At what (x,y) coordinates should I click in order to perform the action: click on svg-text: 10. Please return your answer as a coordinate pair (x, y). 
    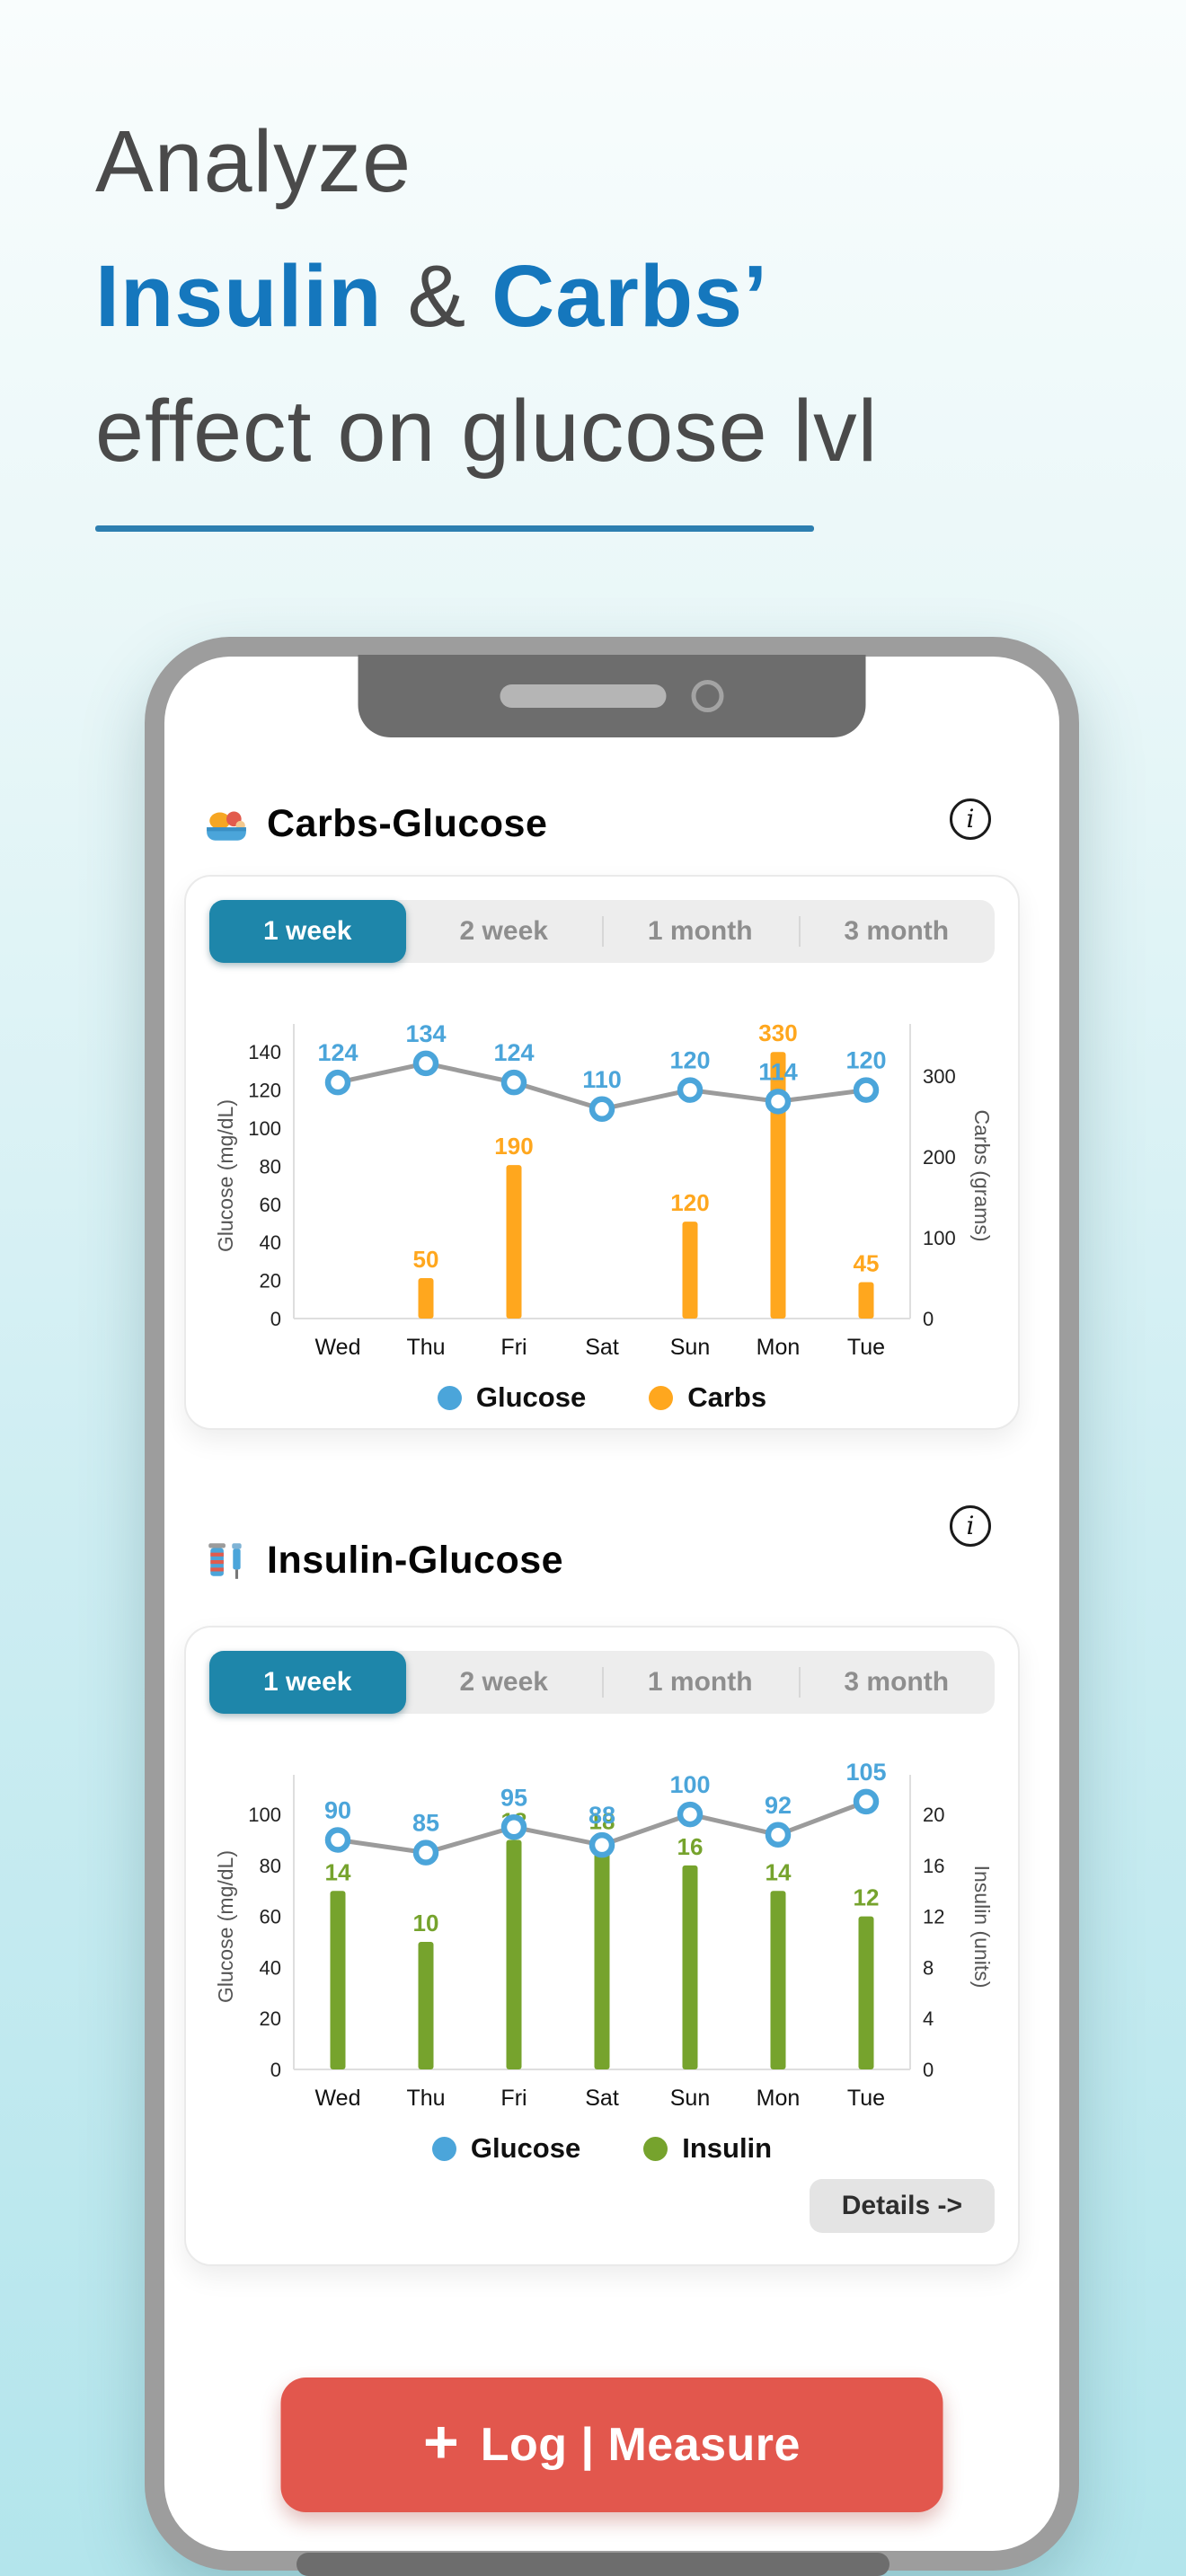
    Looking at the image, I should click on (426, 1923).